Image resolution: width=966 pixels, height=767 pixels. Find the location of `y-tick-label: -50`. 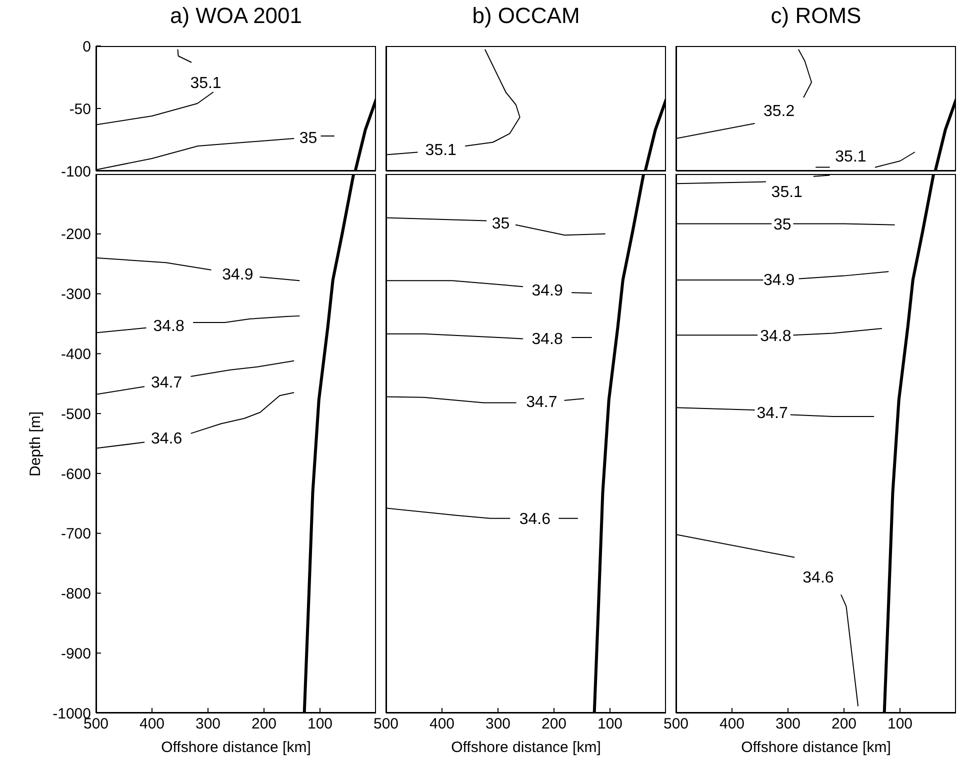

y-tick-label: -50 is located at coordinates (80, 109).